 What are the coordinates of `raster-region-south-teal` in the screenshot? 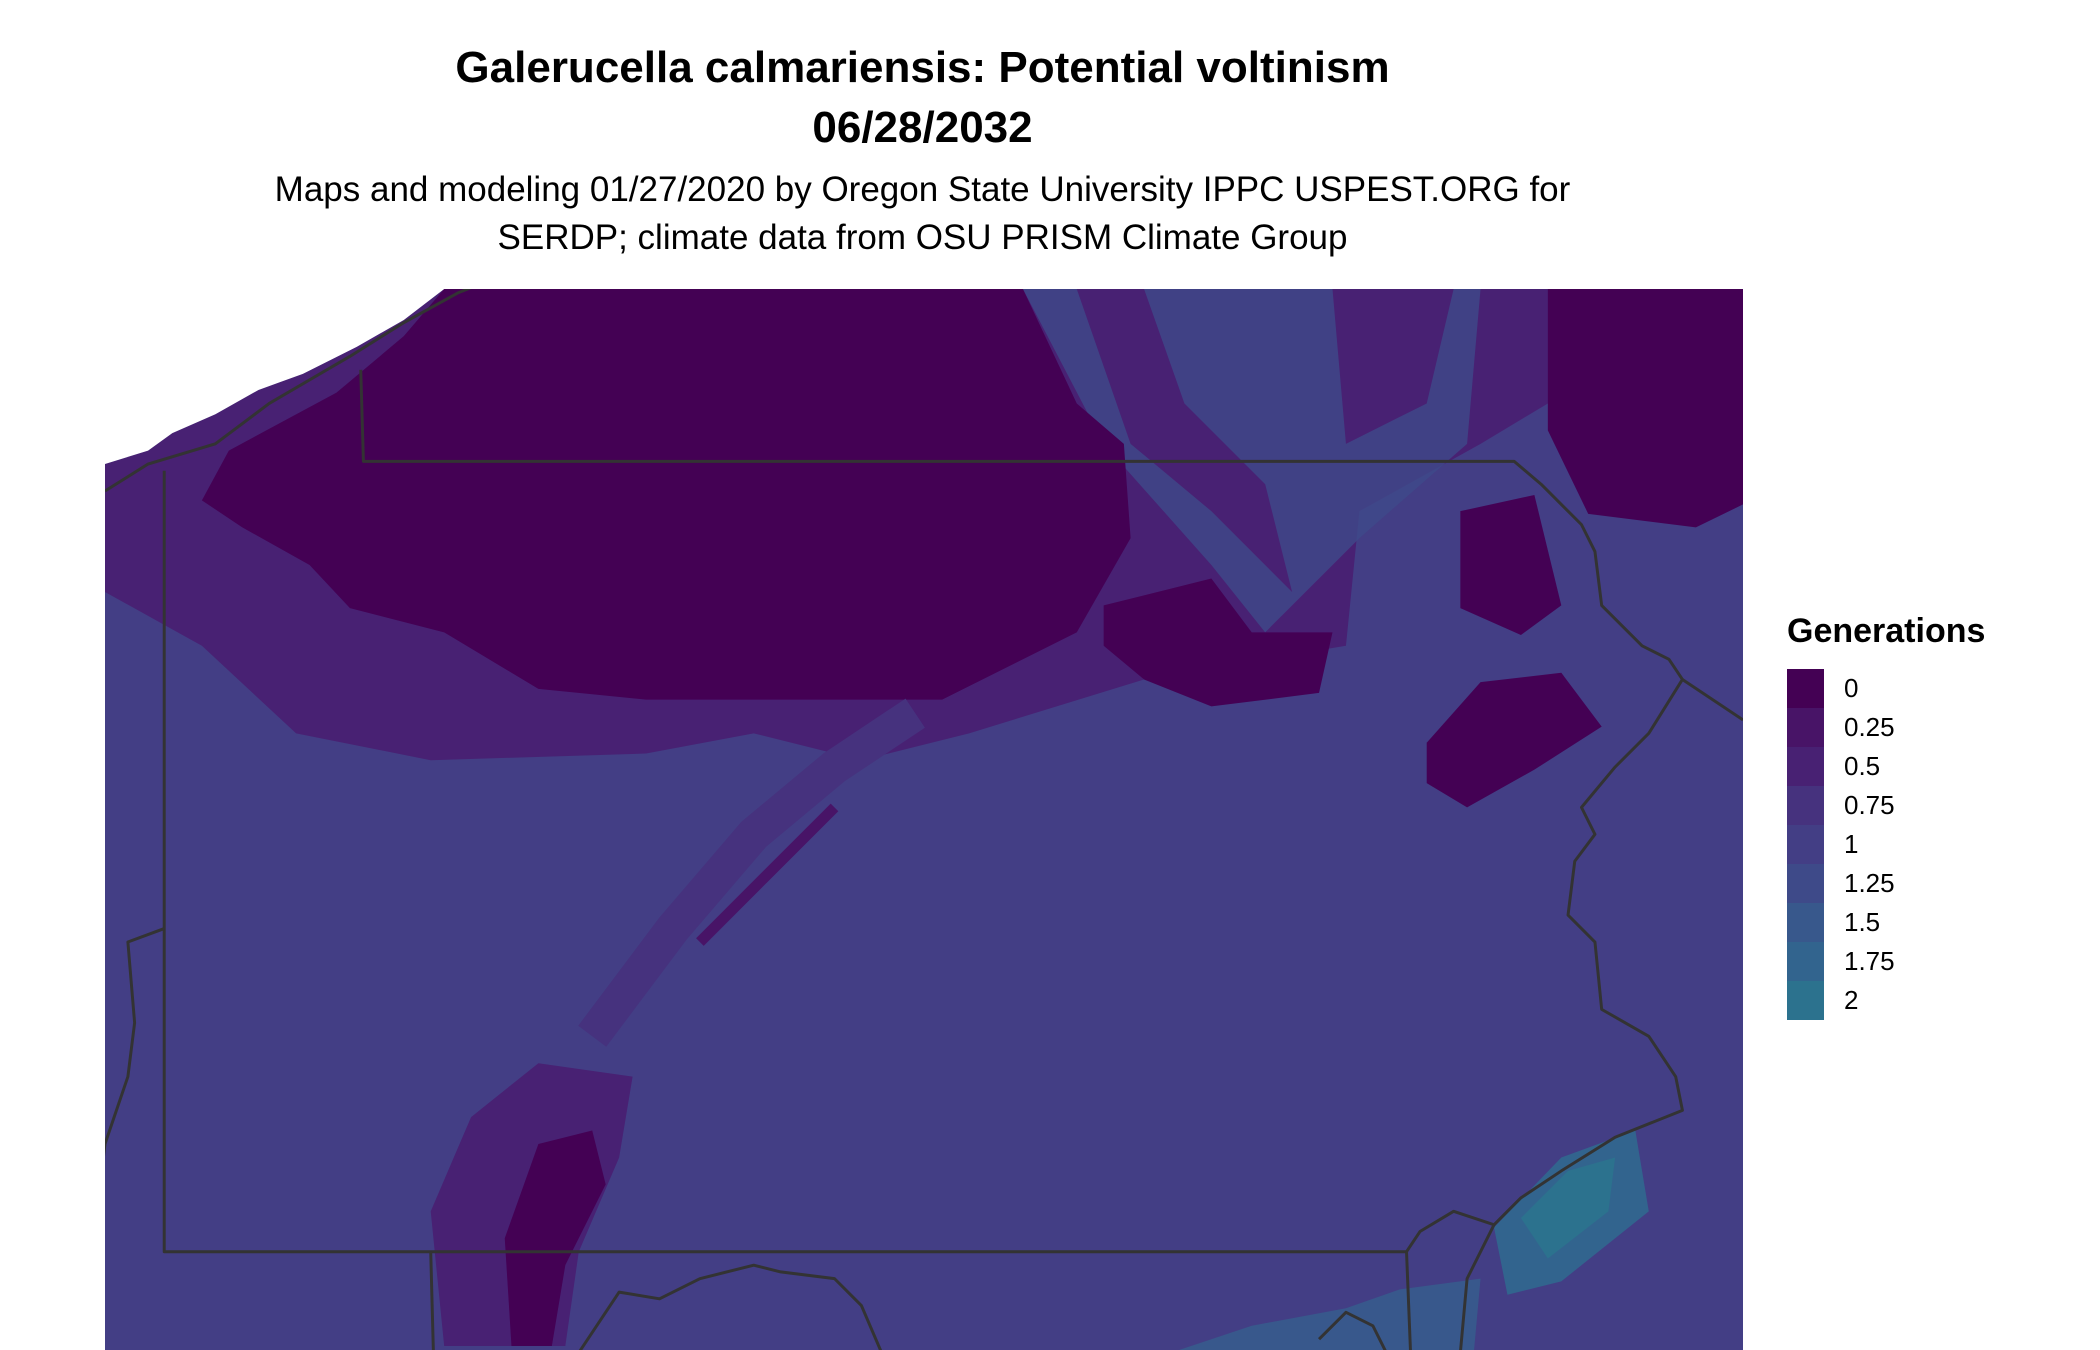 It's located at (1330, 1314).